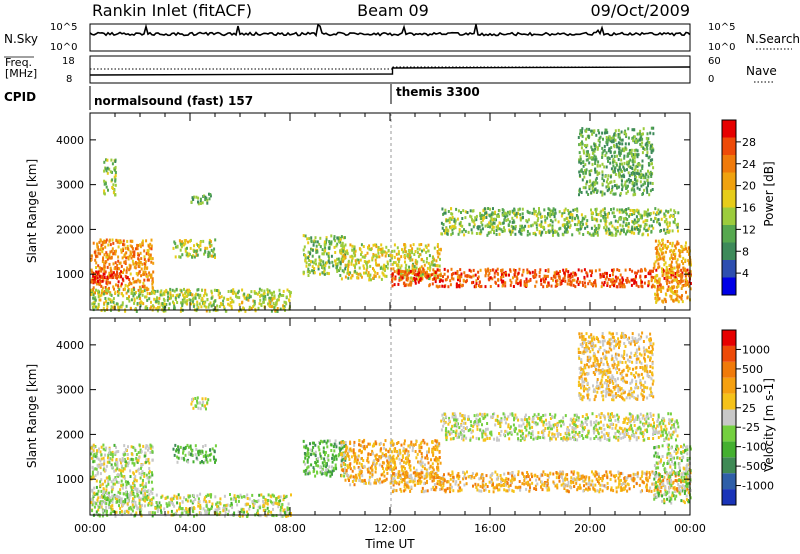 This screenshot has height=554, width=800. Describe the element at coordinates (402, 37) in the screenshot. I see `noise-panel: N.Sky 10^5 10^0 10^5 10^0 N.Search` at that location.